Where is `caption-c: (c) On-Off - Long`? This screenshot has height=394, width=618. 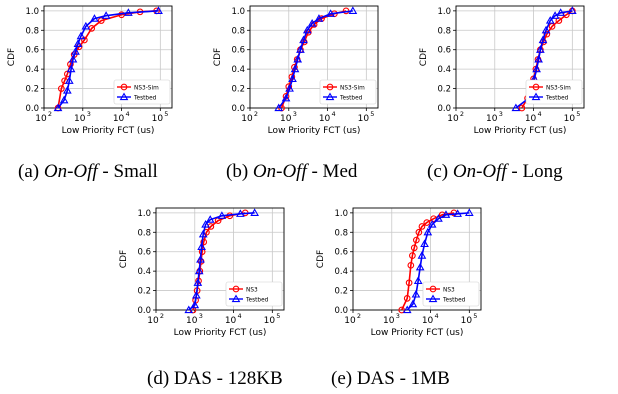
caption-c: (c) On-Off - Long is located at coordinates (495, 171).